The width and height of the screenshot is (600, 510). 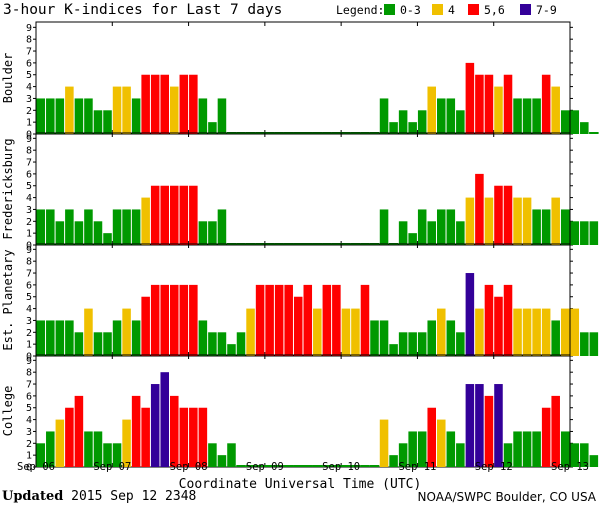 I want to click on x-axis-label: Coordinate Universal Time (UTC), so click(x=300, y=484).